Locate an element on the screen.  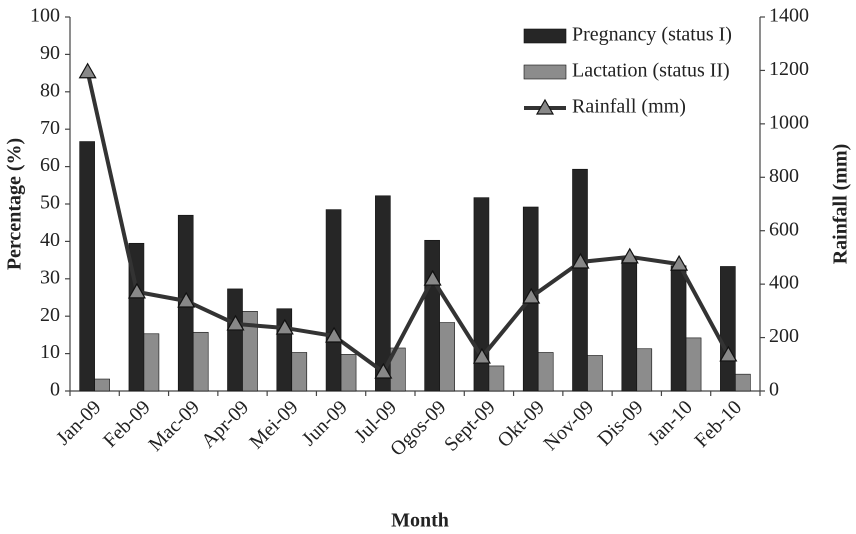
y2-tick-label: 400 is located at coordinates (784, 283).